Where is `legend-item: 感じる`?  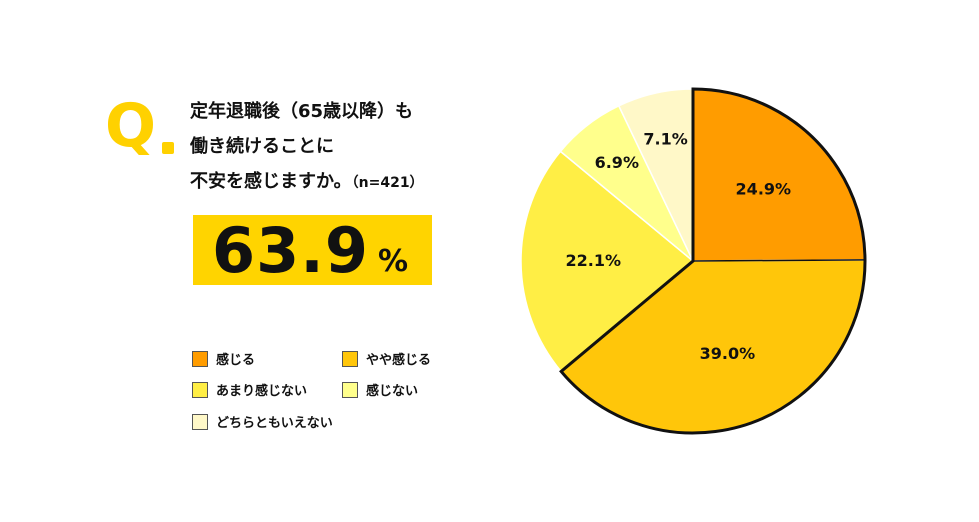
legend-item: 感じる is located at coordinates (223, 358).